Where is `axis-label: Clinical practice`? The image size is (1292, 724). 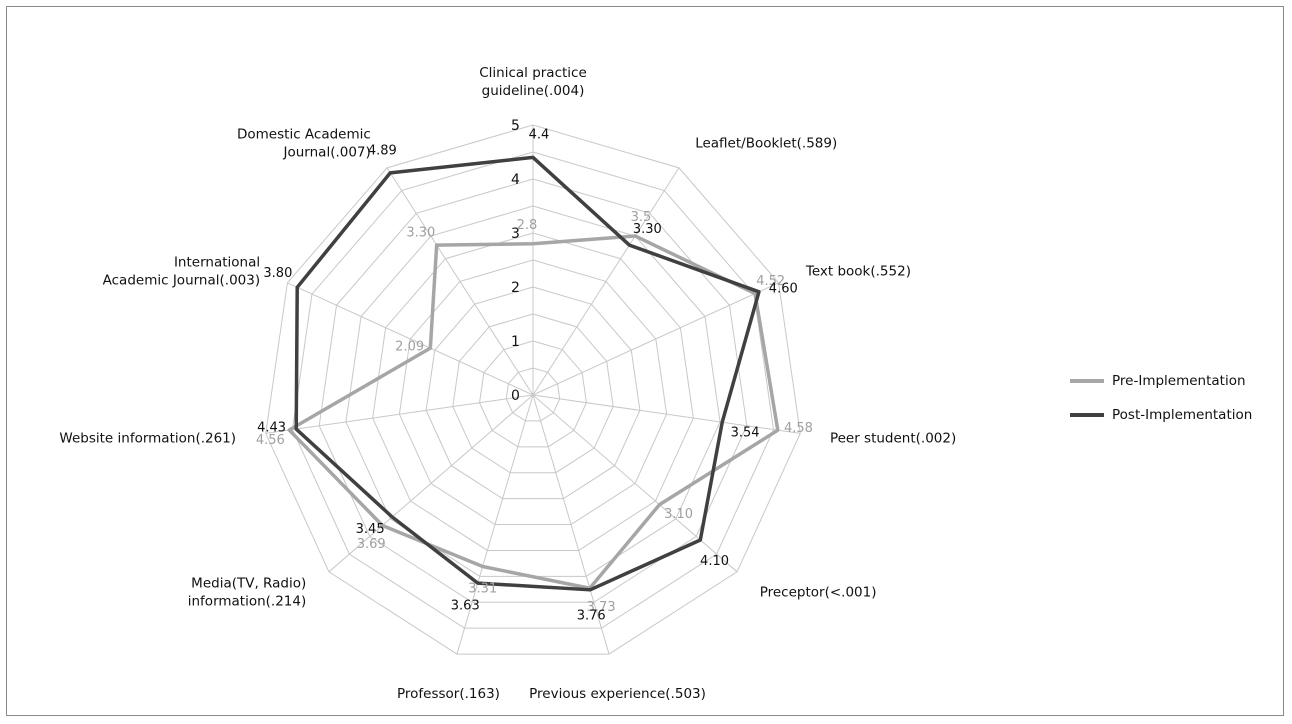 axis-label: Clinical practice is located at coordinates (533, 73).